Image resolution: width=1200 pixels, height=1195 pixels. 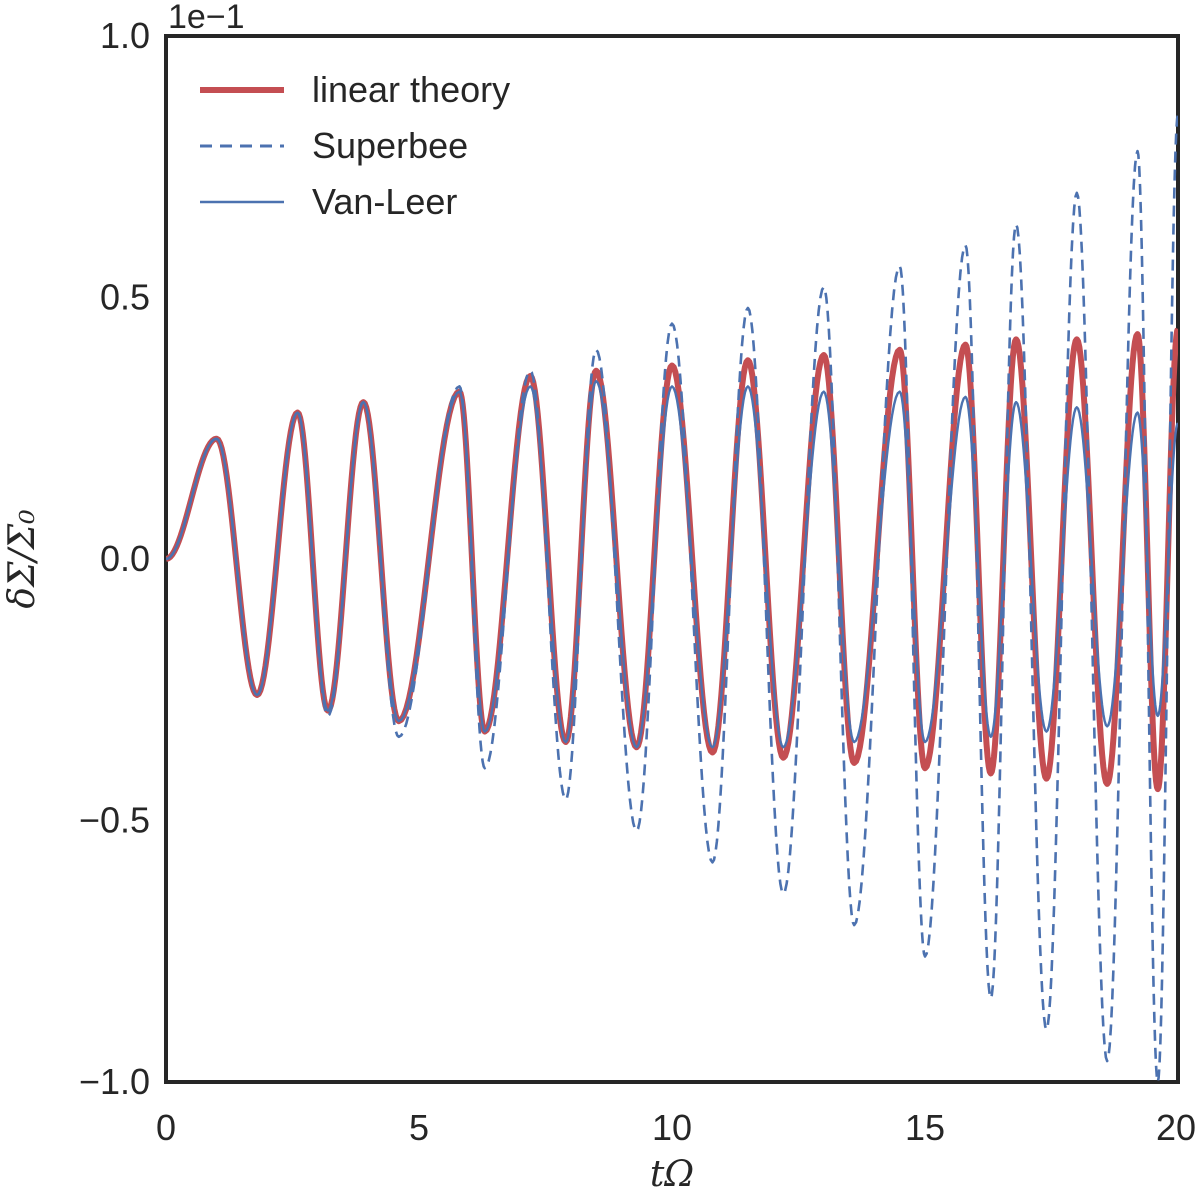 I want to click on legend-label-superbee: Superbee, so click(x=390, y=145).